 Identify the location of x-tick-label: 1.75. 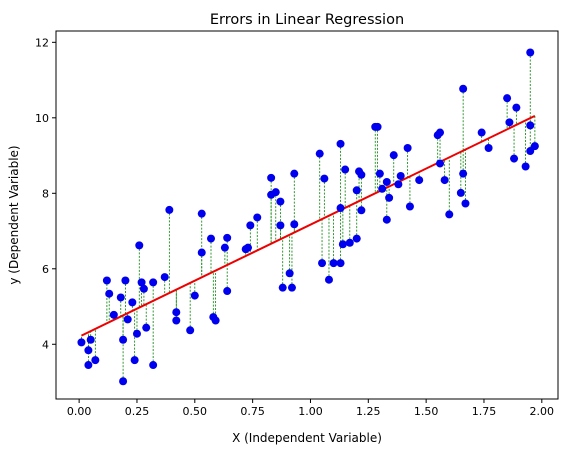
(484, 411).